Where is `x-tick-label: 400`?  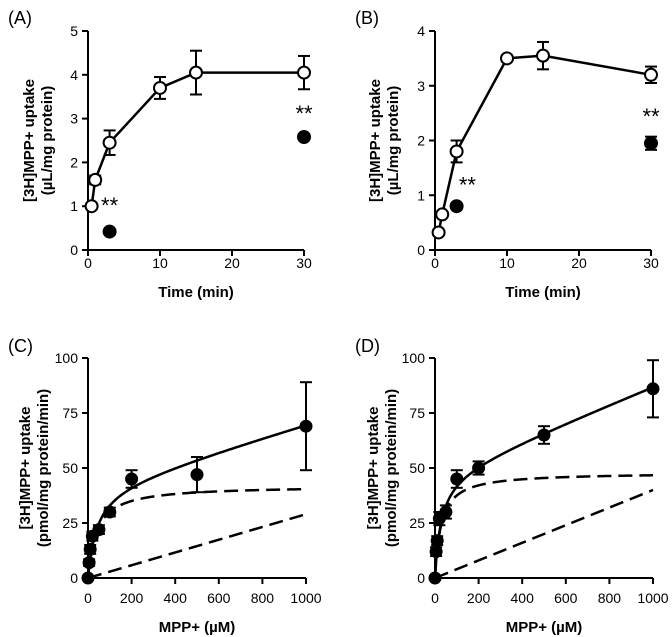
x-tick-label: 400 is located at coordinates (523, 598).